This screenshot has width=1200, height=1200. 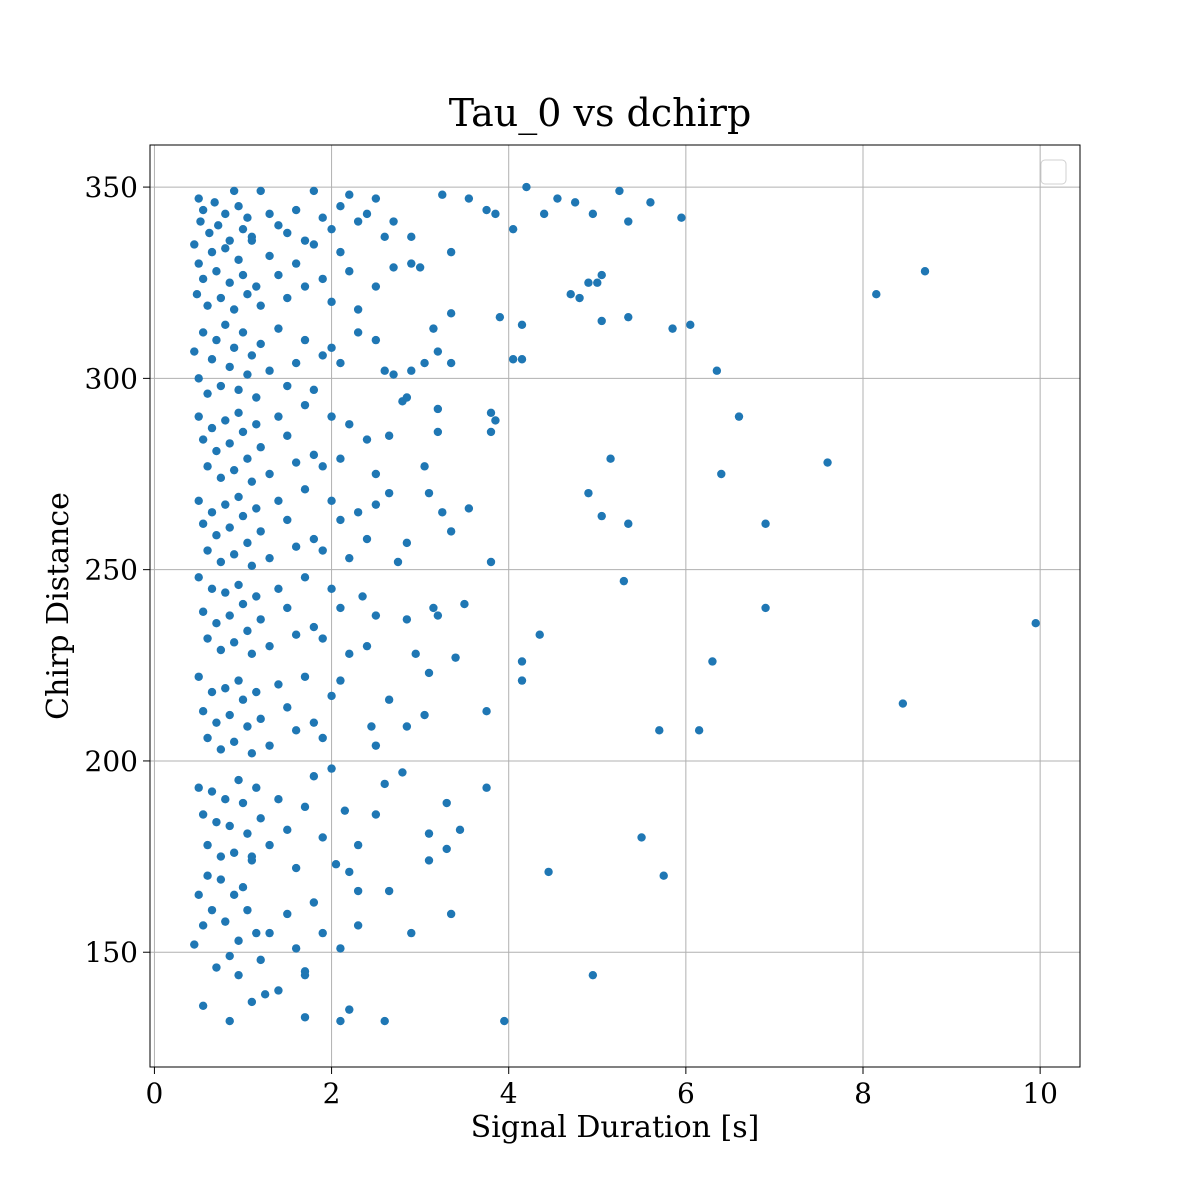 What do you see at coordinates (863, 1093) in the screenshot?
I see `x-tick-label: 8` at bounding box center [863, 1093].